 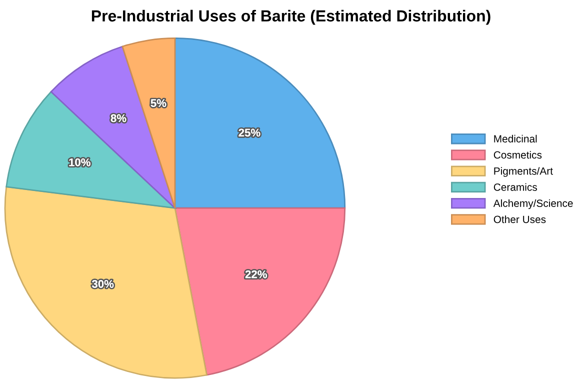 I want to click on data-label: 10%, so click(x=79, y=162).